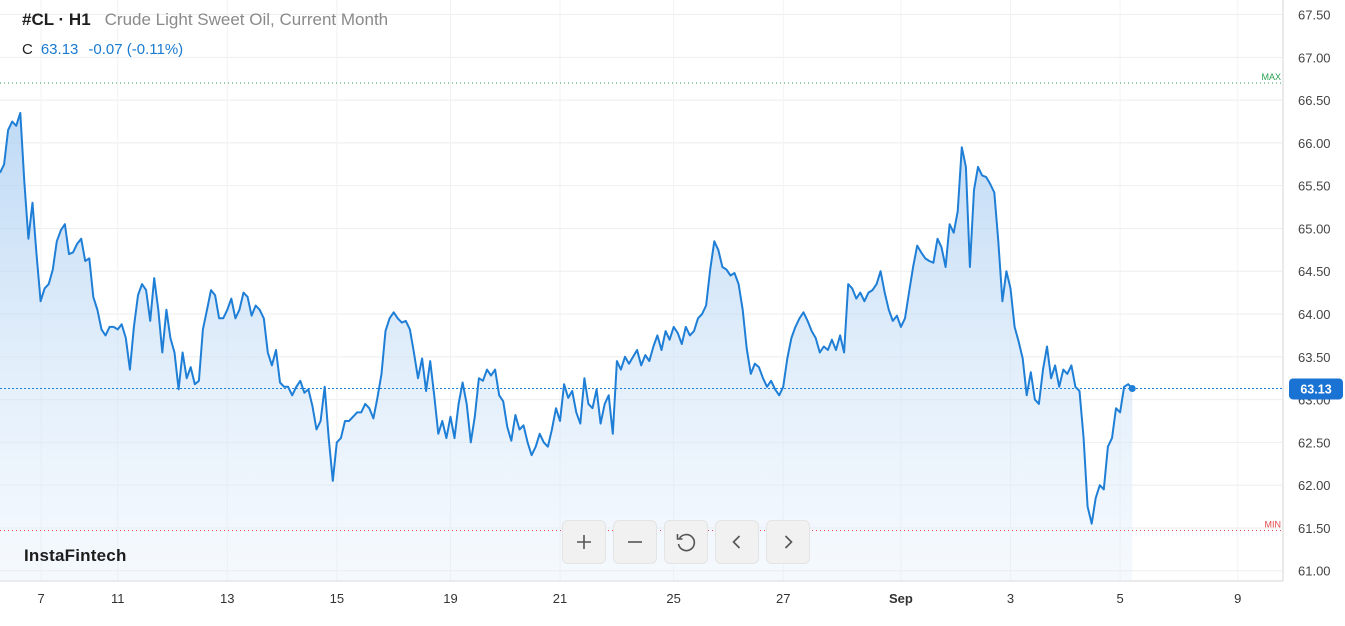 The width and height of the screenshot is (1345, 626). I want to click on zoom-out-button, so click(635, 542).